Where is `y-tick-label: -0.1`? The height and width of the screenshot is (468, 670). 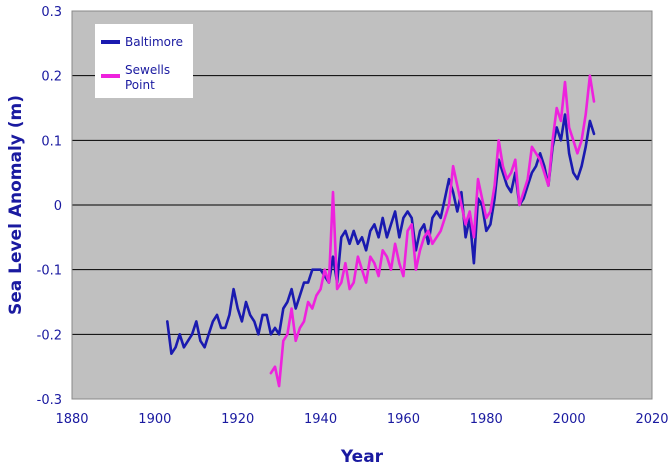
y-tick-label: -0.1 is located at coordinates (49, 271).